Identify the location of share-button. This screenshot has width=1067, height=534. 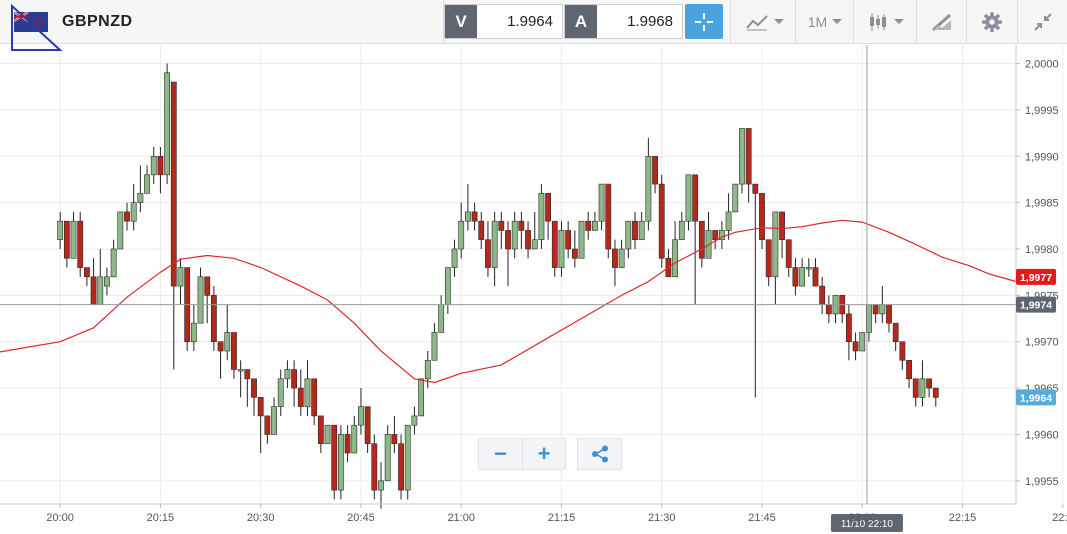
(599, 454).